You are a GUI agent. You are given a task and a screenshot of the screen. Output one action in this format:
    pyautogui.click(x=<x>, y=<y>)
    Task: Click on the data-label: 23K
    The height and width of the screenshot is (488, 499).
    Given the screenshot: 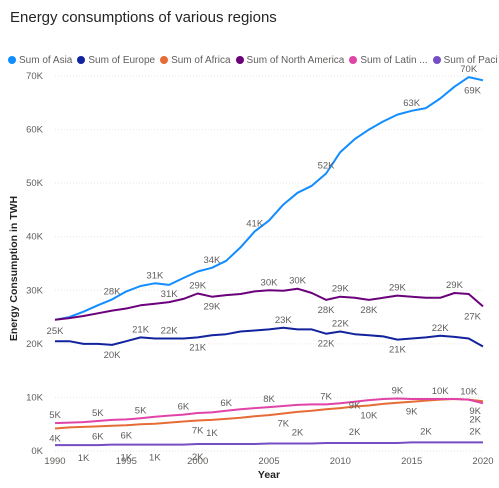 What is the action you would take?
    pyautogui.click(x=284, y=320)
    